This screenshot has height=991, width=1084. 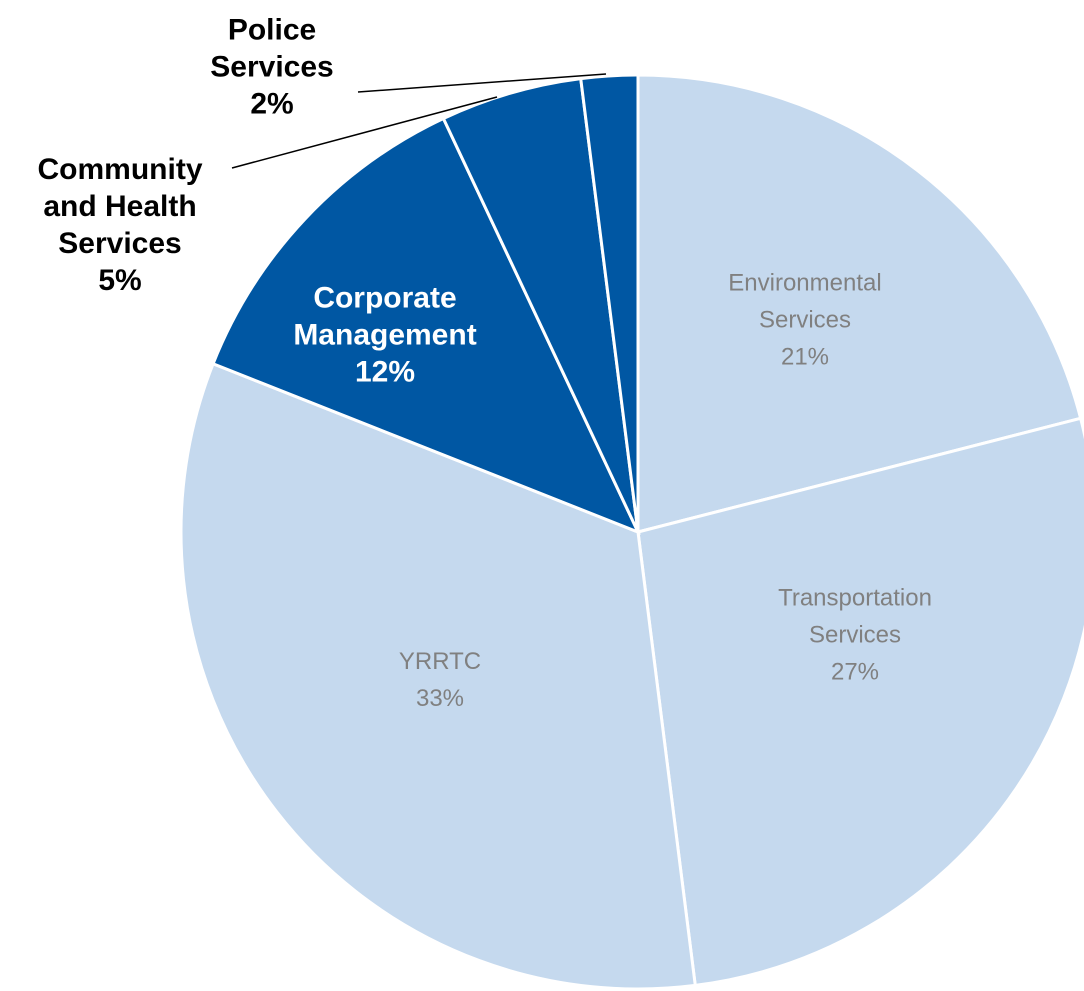 What do you see at coordinates (272, 104) in the screenshot?
I see `value-label: 2%` at bounding box center [272, 104].